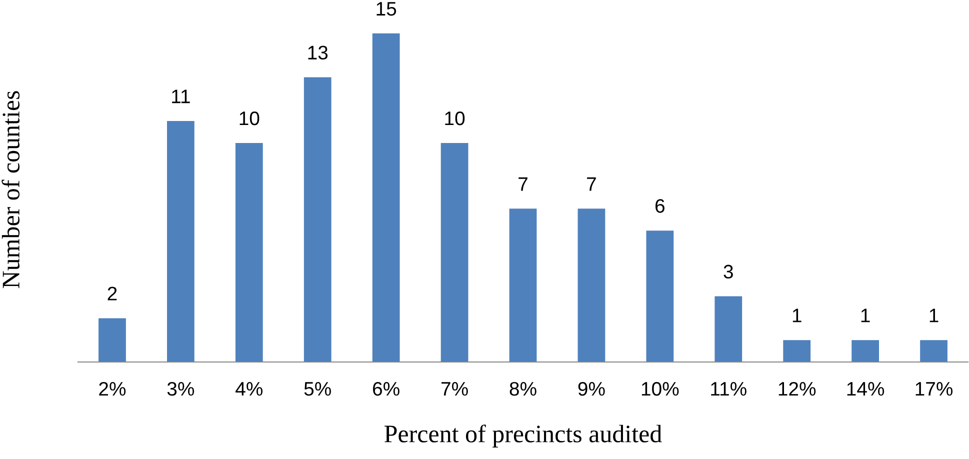  What do you see at coordinates (934, 389) in the screenshot?
I see `x-tick-label: 17%` at bounding box center [934, 389].